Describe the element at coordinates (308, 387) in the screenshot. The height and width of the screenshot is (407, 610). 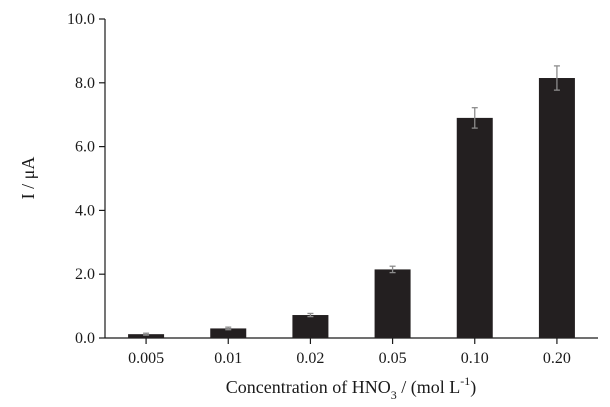
I see `x-axis-title-main: Concentration of HNO` at that location.